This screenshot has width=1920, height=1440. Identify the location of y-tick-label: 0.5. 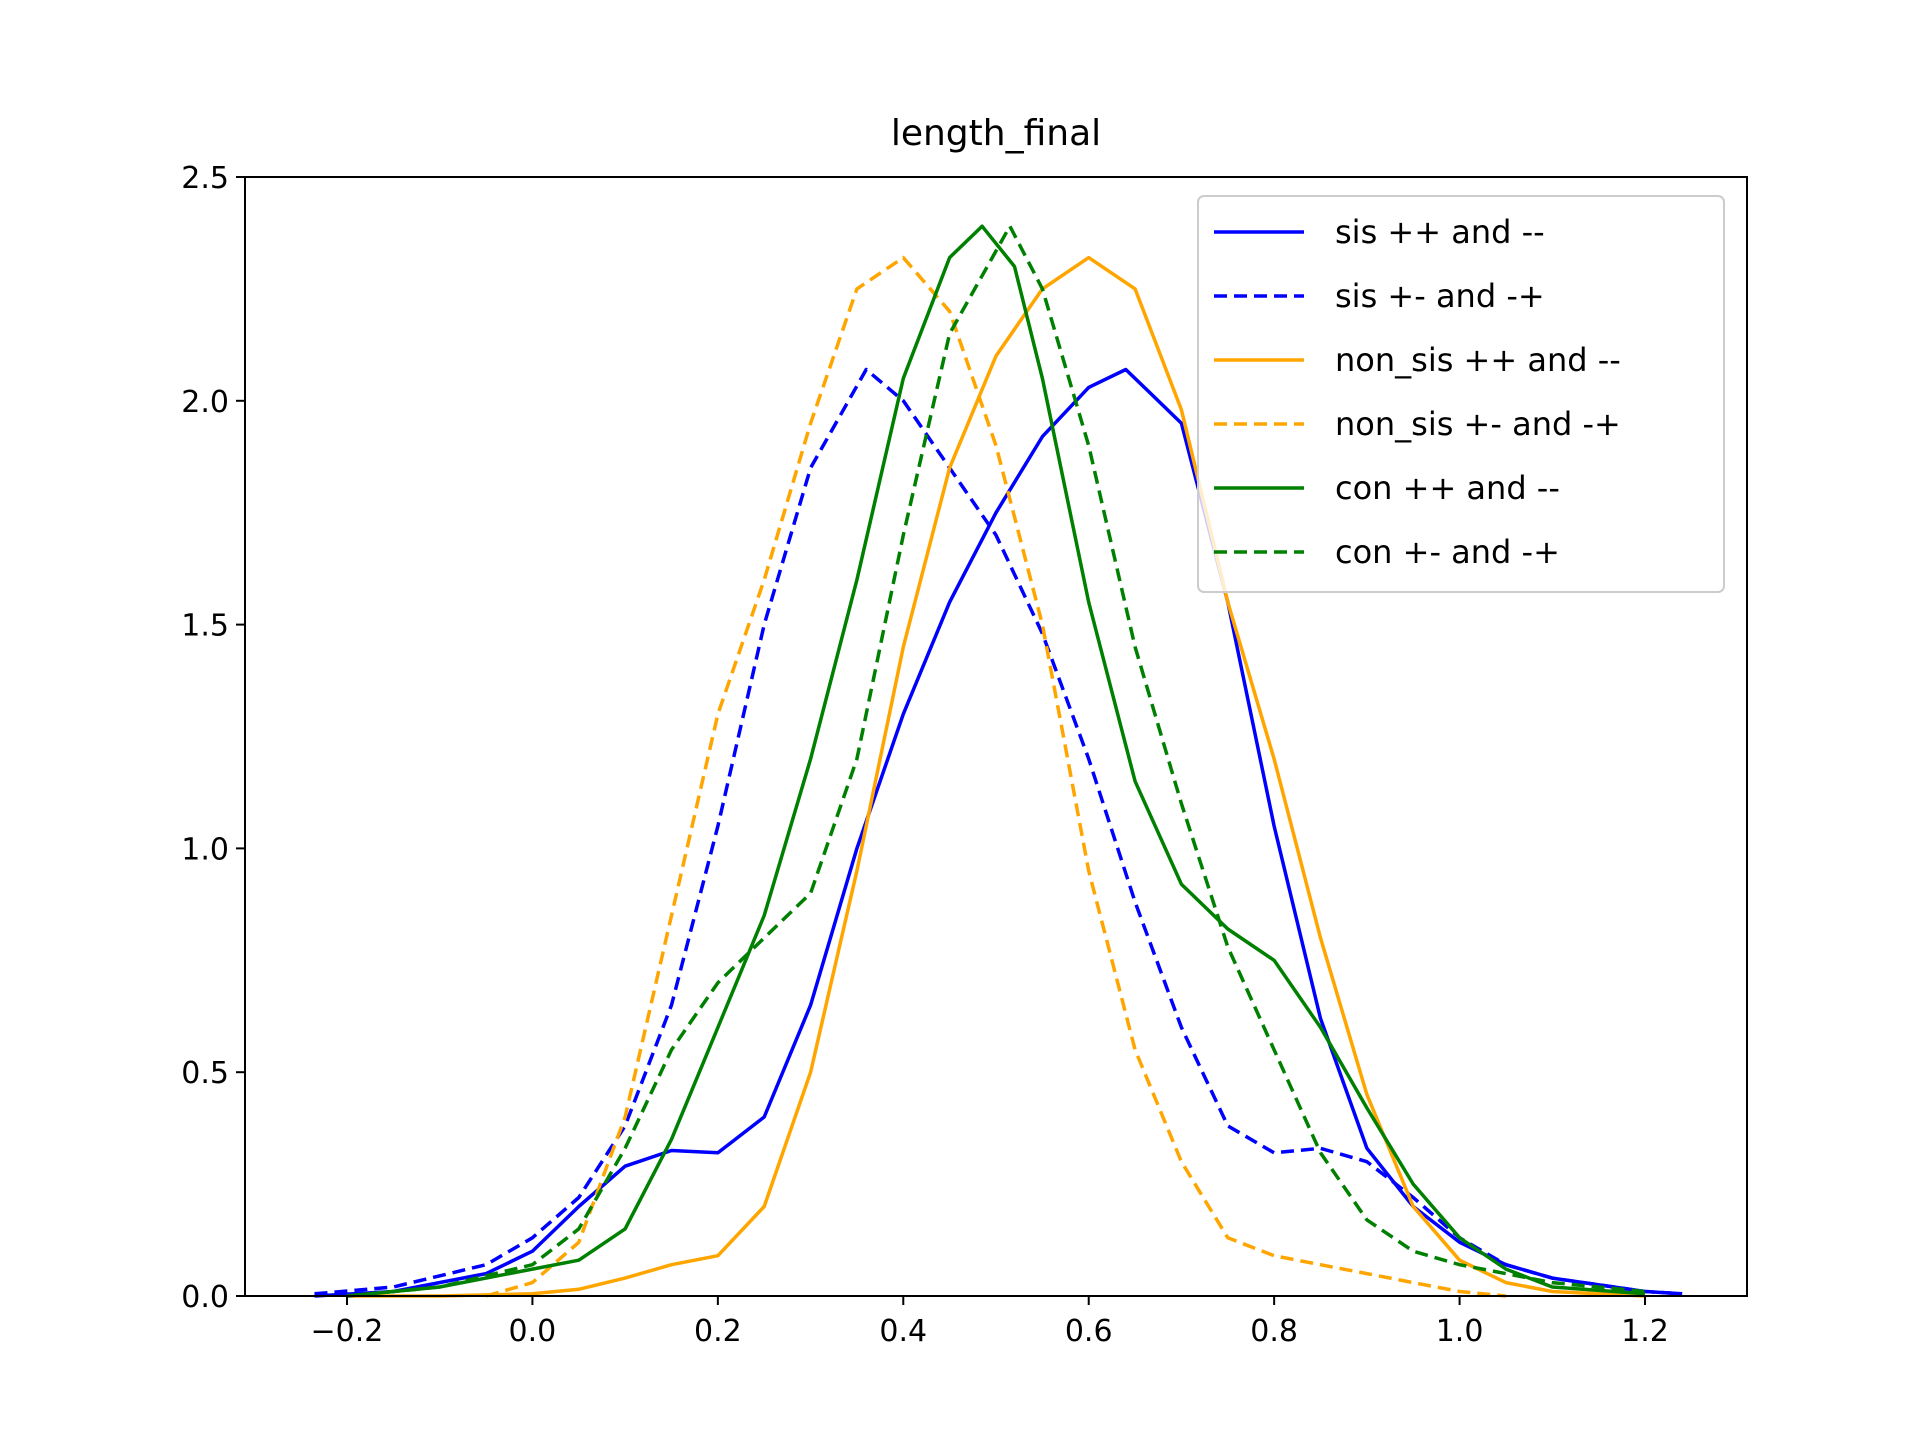
(205, 1073).